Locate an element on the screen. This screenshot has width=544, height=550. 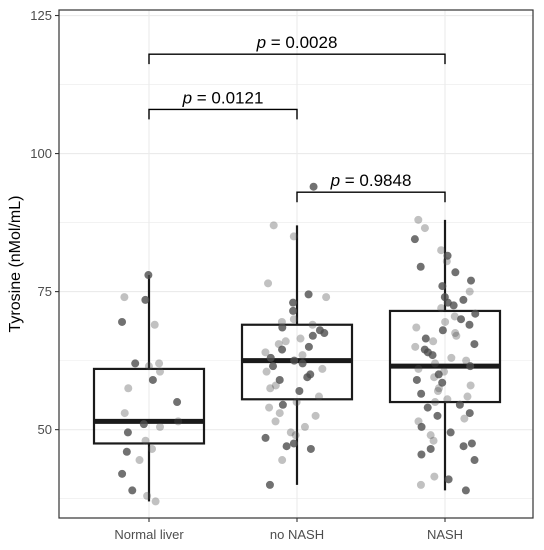
y-tick-label: 125 is located at coordinates (41, 15).